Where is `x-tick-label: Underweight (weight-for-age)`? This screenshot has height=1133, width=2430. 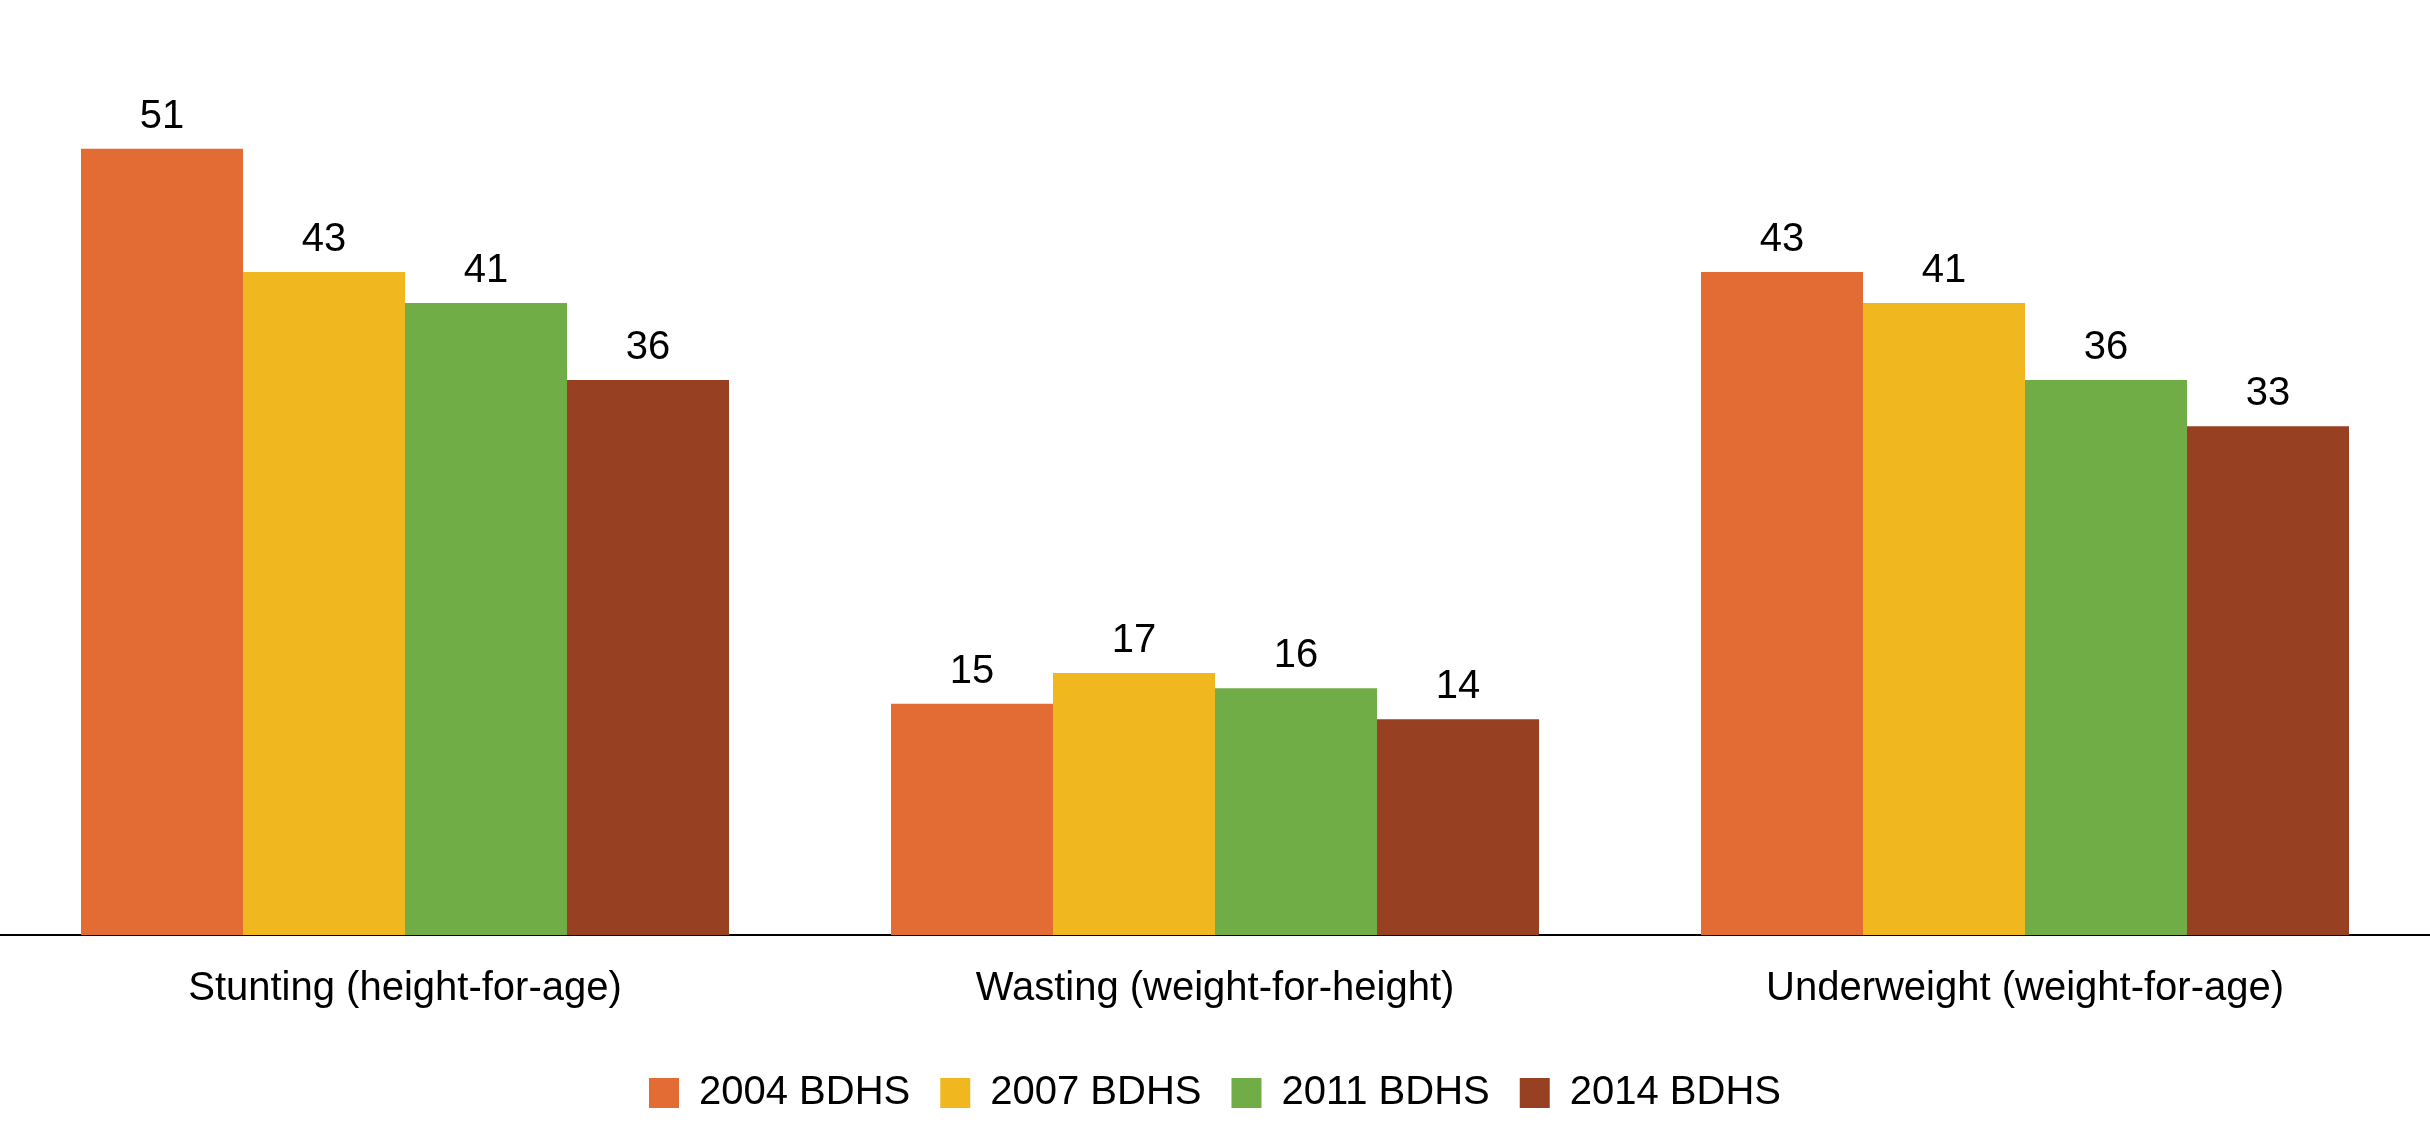 x-tick-label: Underweight (weight-for-age) is located at coordinates (2025, 986).